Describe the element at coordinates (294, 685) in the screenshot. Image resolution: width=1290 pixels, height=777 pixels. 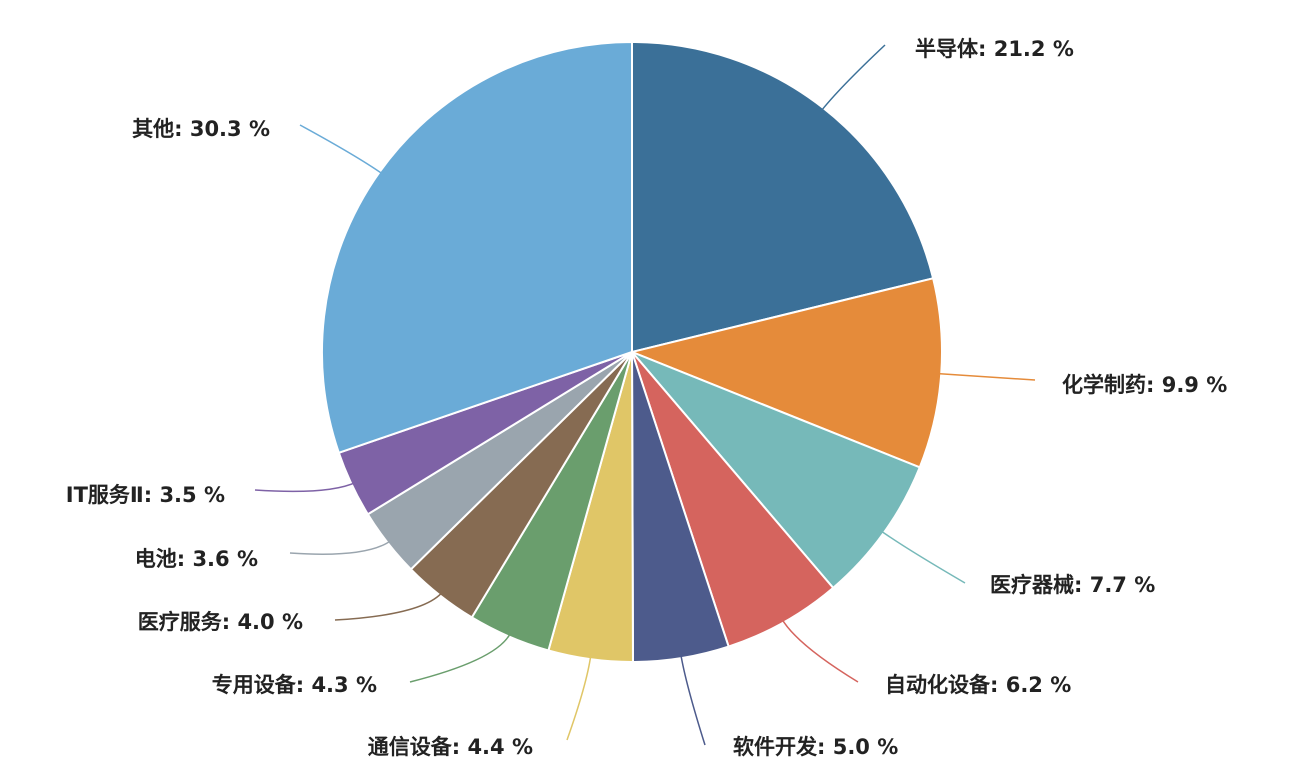
I see `data-label: 专用设备: 4.3 %` at that location.